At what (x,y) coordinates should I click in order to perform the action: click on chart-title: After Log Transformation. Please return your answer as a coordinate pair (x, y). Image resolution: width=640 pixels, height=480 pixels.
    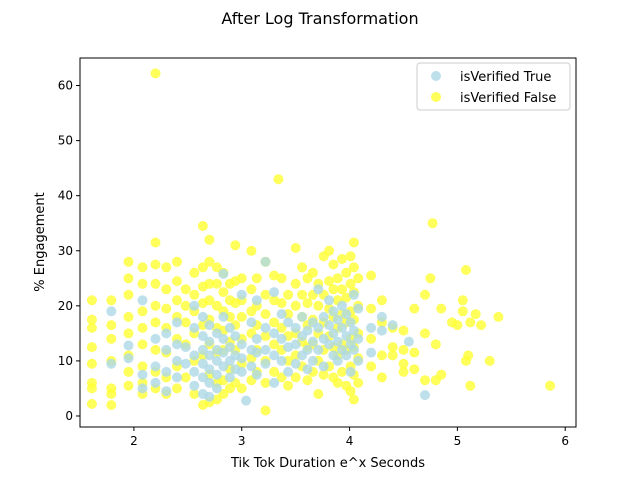
    Looking at the image, I should click on (319, 18).